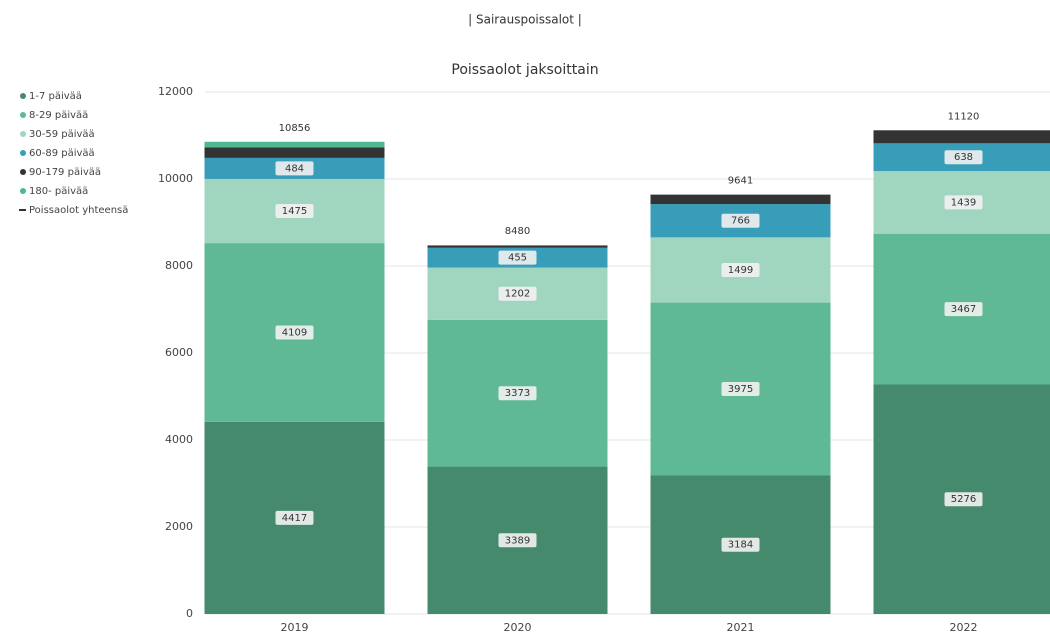 The image size is (1050, 639). What do you see at coordinates (517, 258) in the screenshot?
I see `data-label: 455` at bounding box center [517, 258].